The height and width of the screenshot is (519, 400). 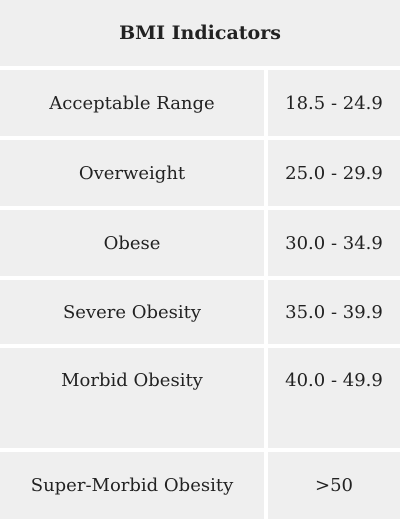 What do you see at coordinates (334, 312) in the screenshot?
I see `row-value-severe-obesity: 35.0 - 39.9` at bounding box center [334, 312].